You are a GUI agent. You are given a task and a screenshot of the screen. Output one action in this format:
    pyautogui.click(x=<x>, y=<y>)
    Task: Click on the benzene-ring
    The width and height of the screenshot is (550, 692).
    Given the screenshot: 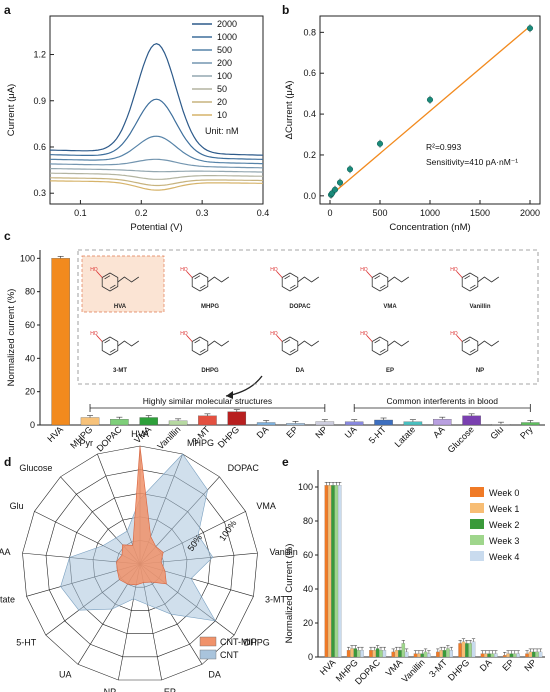 What is the action you would take?
    pyautogui.click(x=470, y=282)
    